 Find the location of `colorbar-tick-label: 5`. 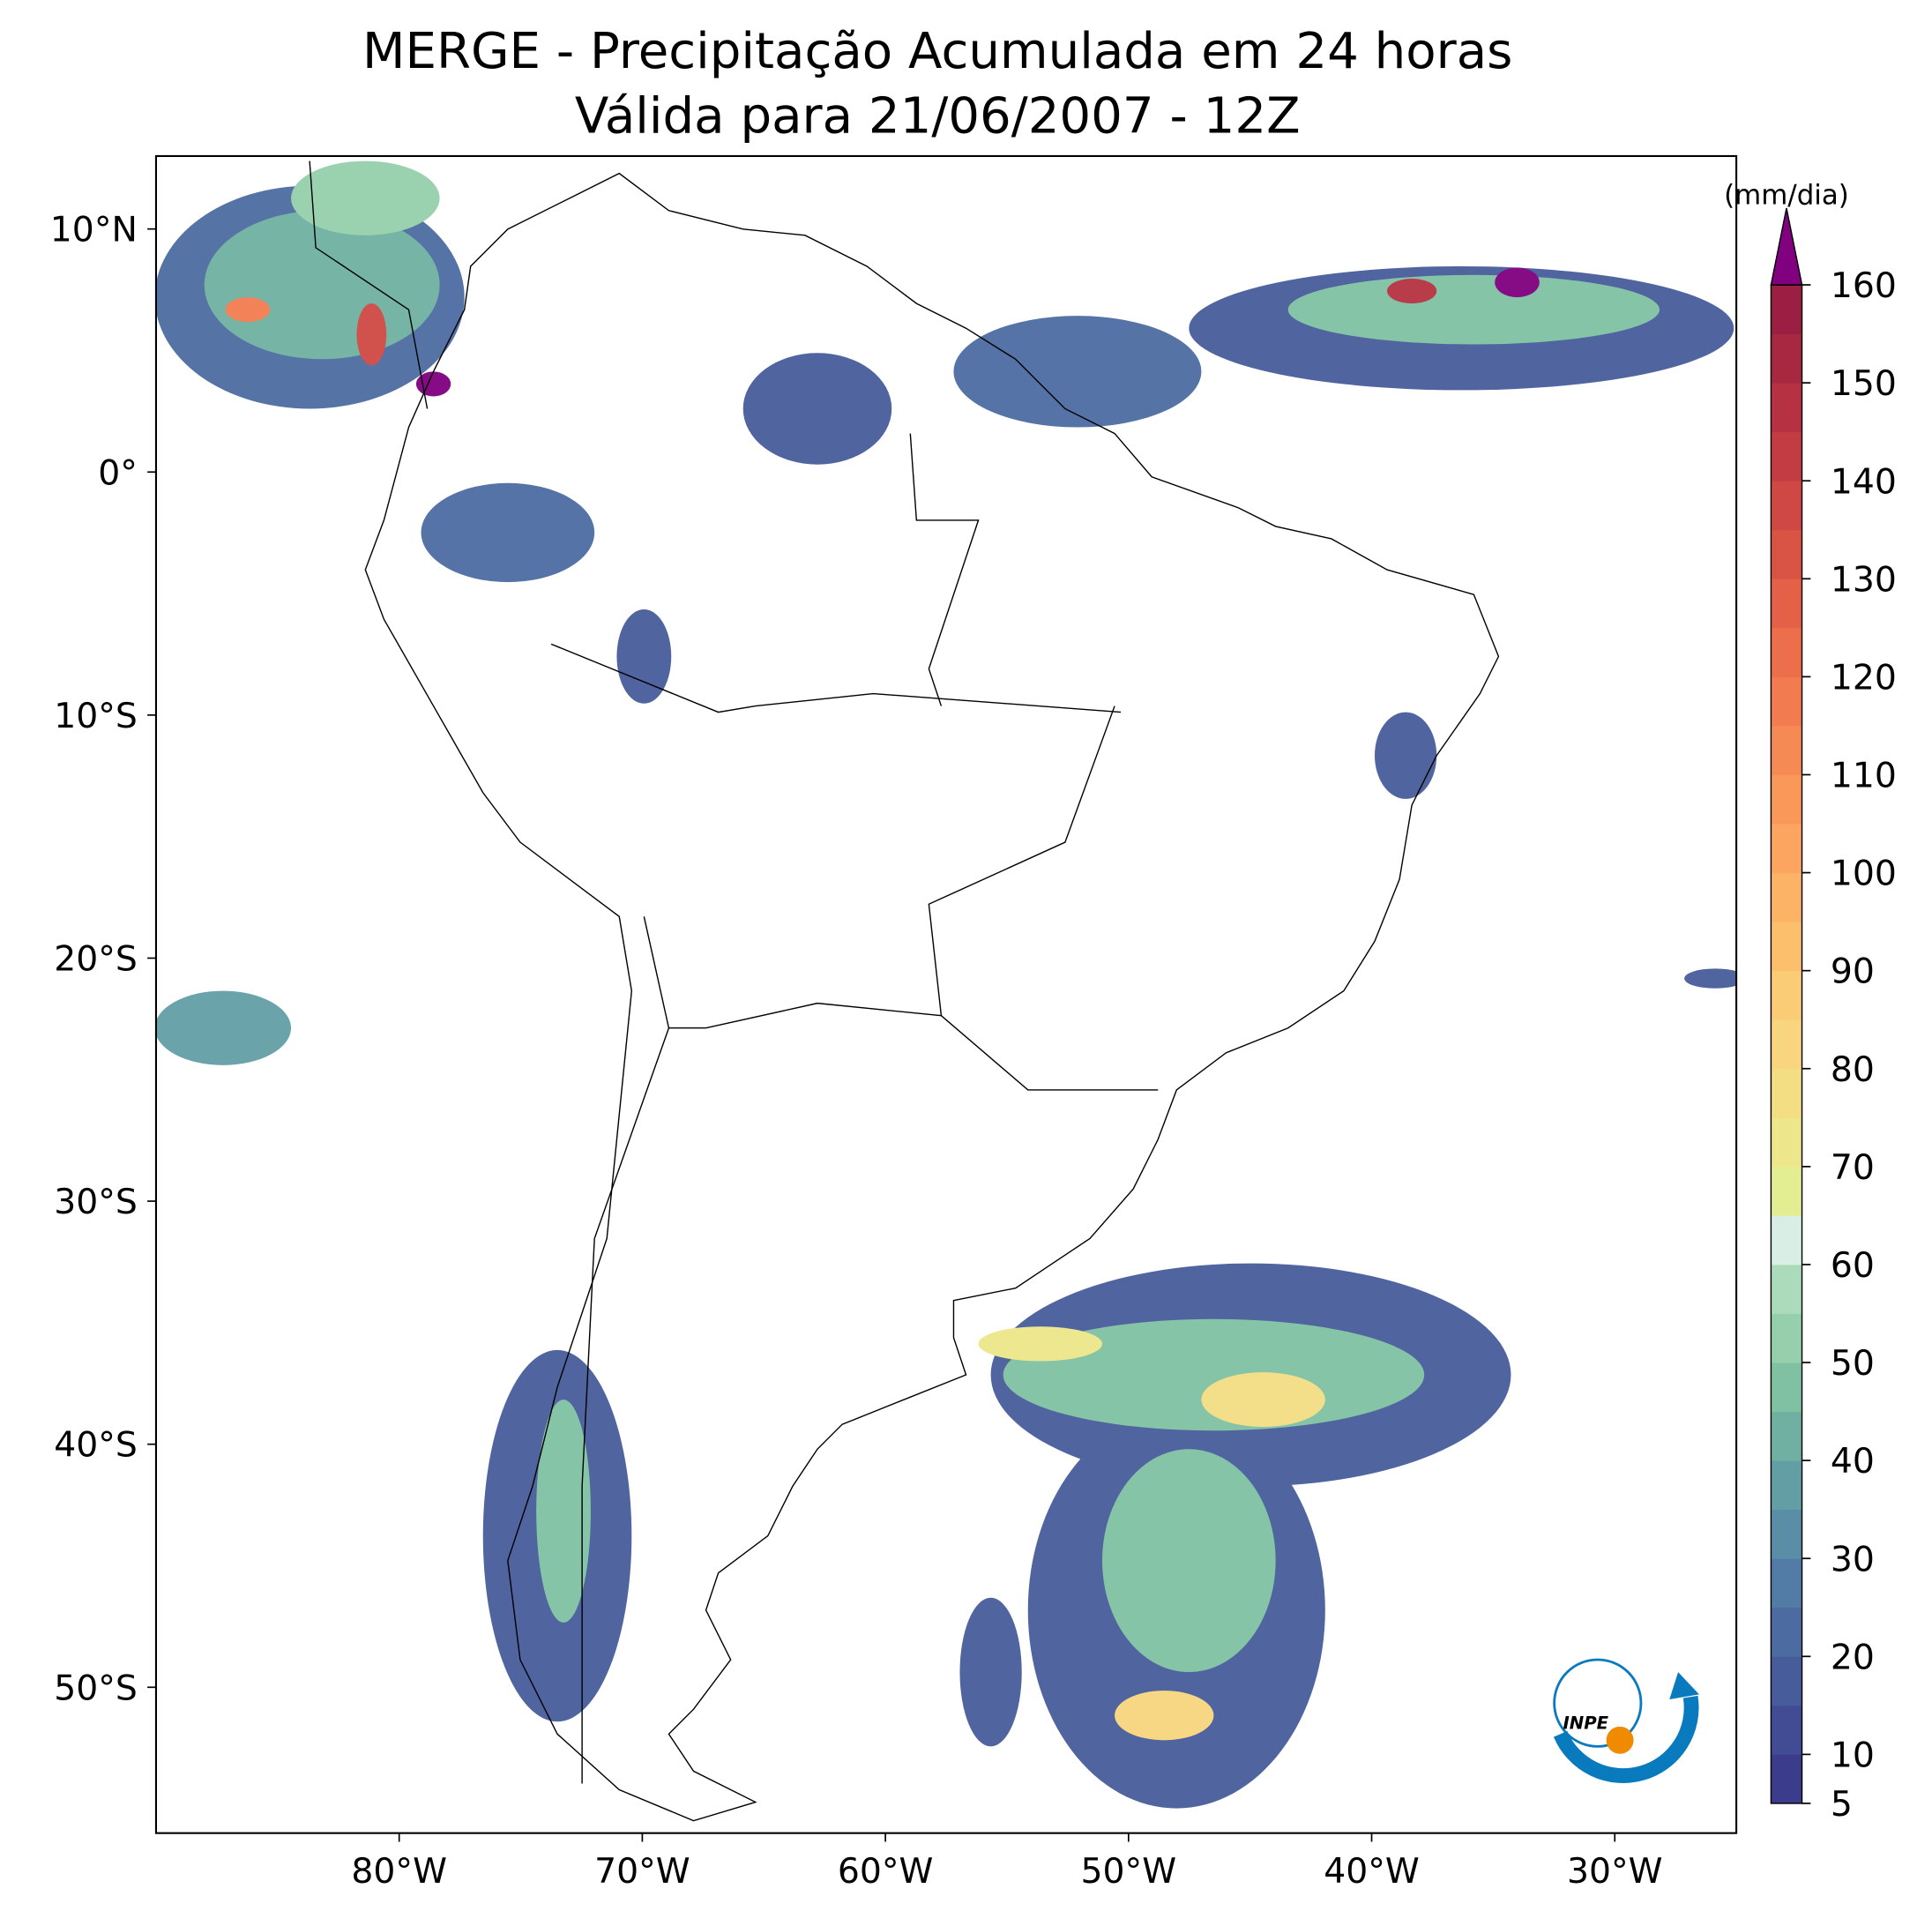

colorbar-tick-label: 5 is located at coordinates (1842, 1805).